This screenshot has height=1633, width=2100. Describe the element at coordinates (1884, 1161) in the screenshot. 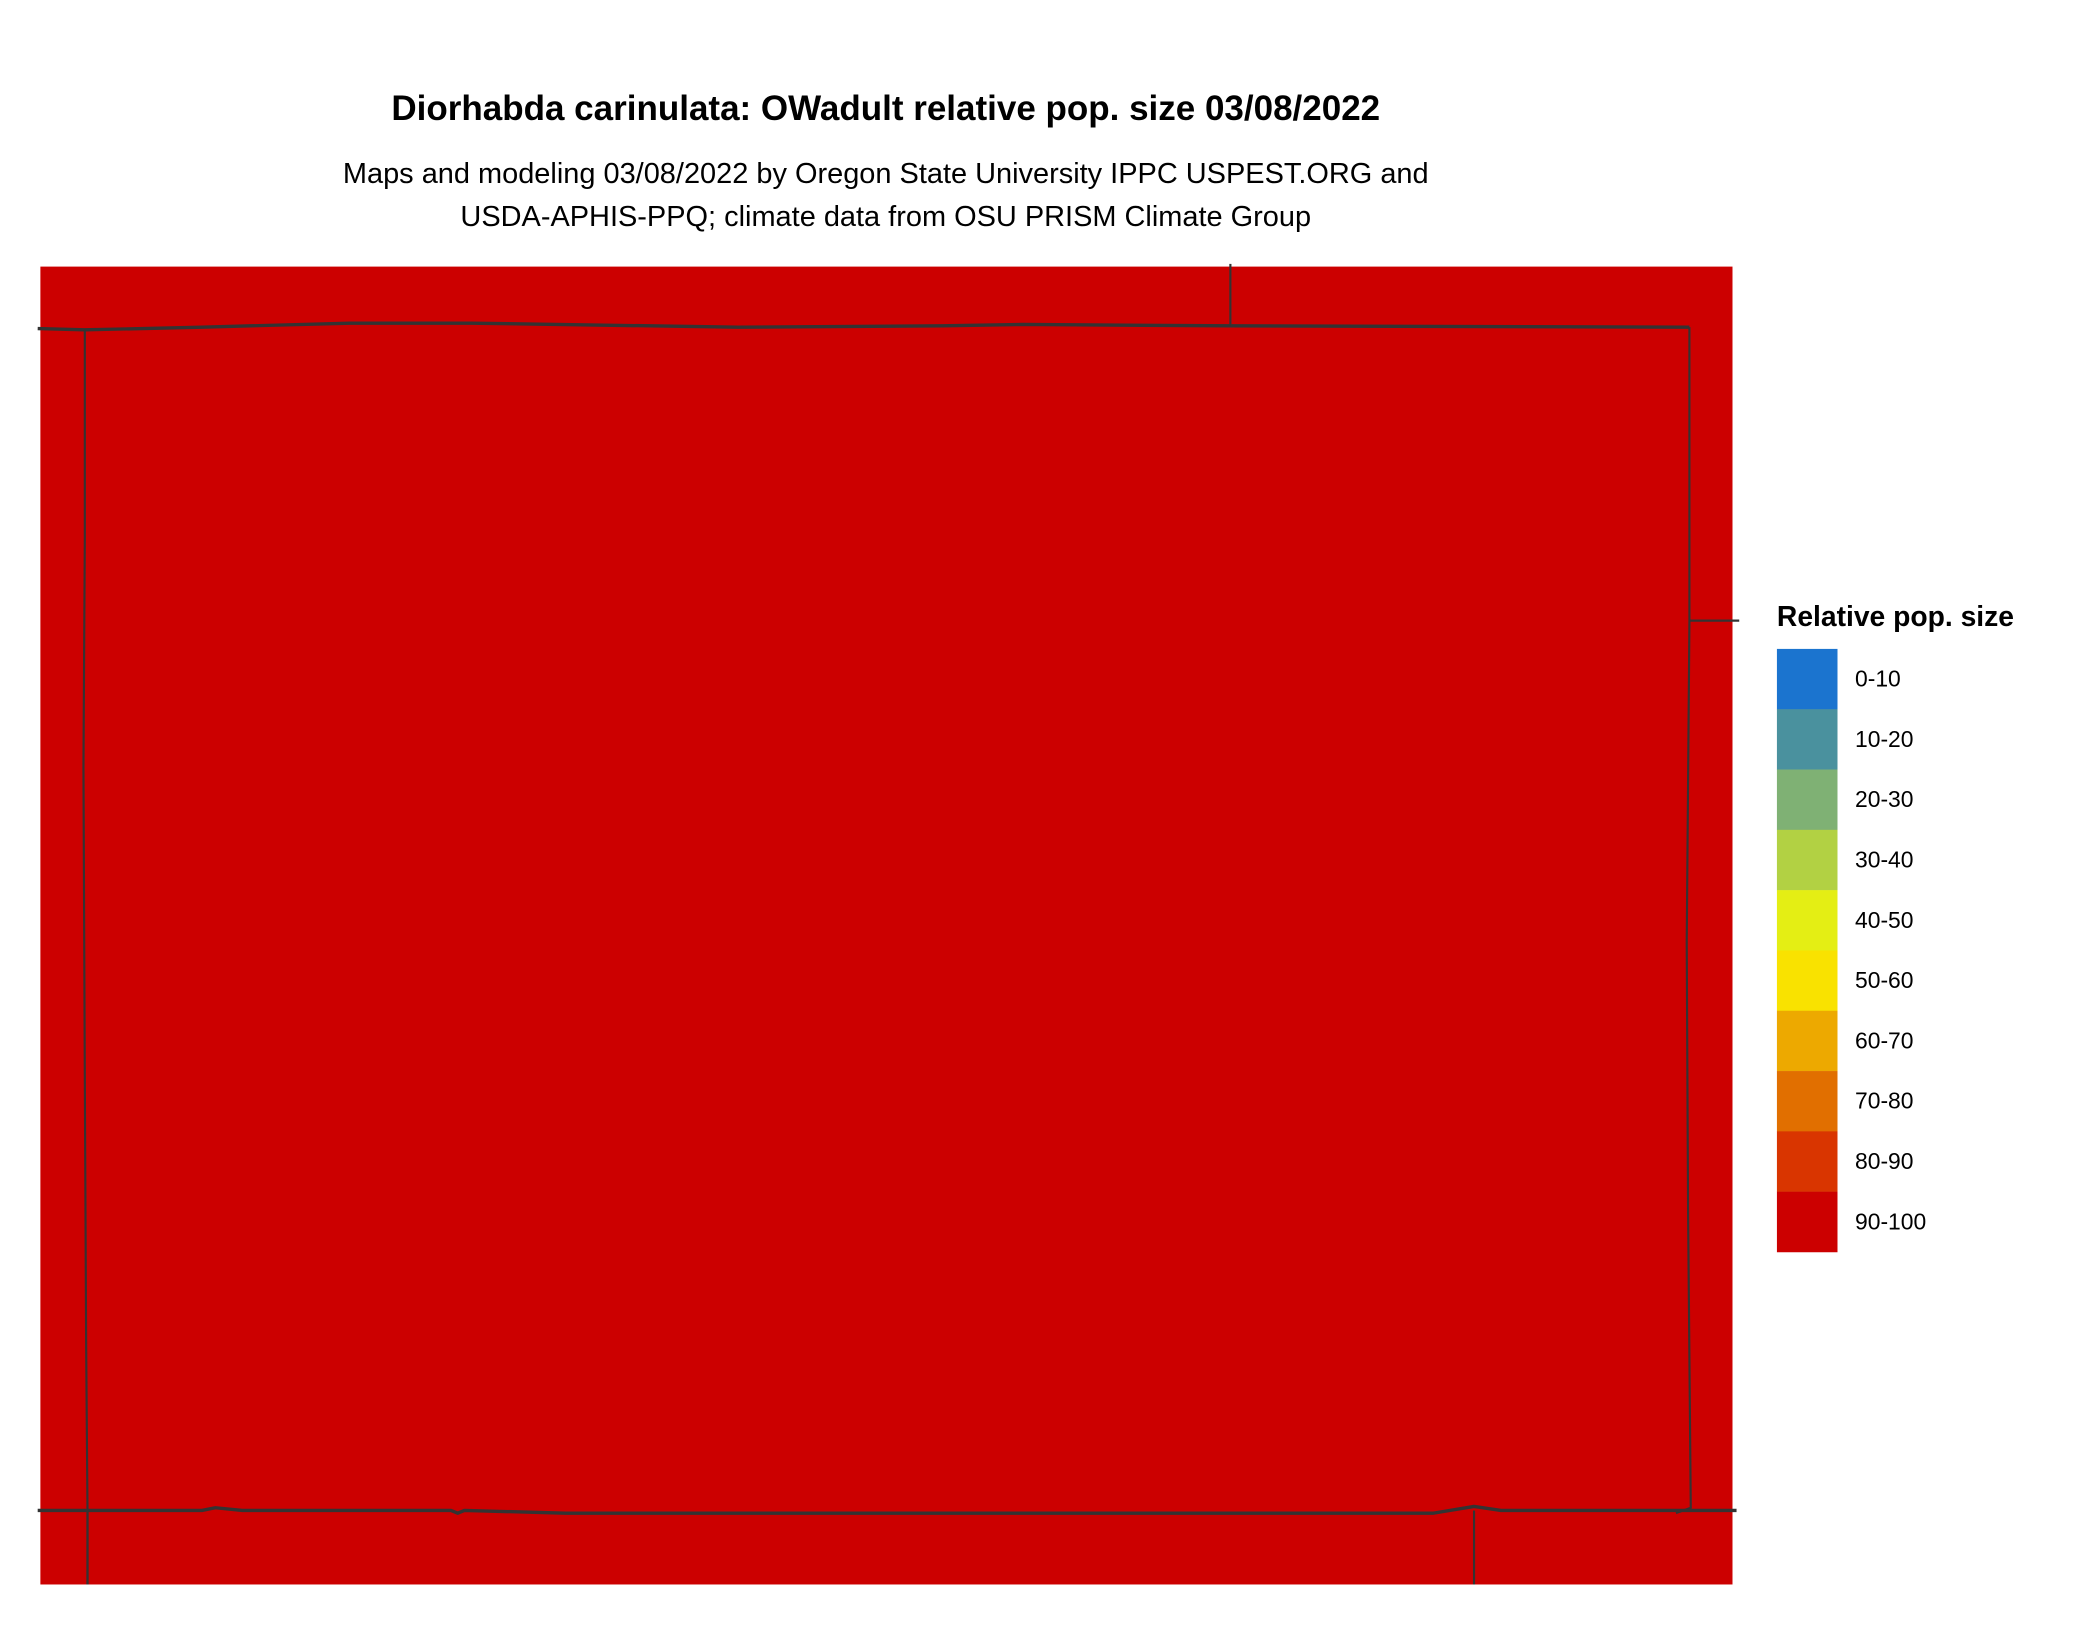

I see `legend-label: 80-90` at that location.